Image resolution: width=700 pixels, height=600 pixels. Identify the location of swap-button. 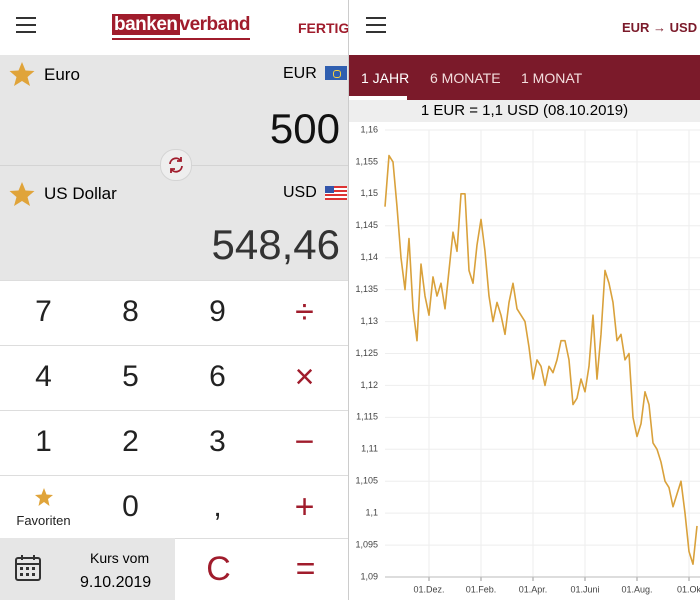
(176, 165).